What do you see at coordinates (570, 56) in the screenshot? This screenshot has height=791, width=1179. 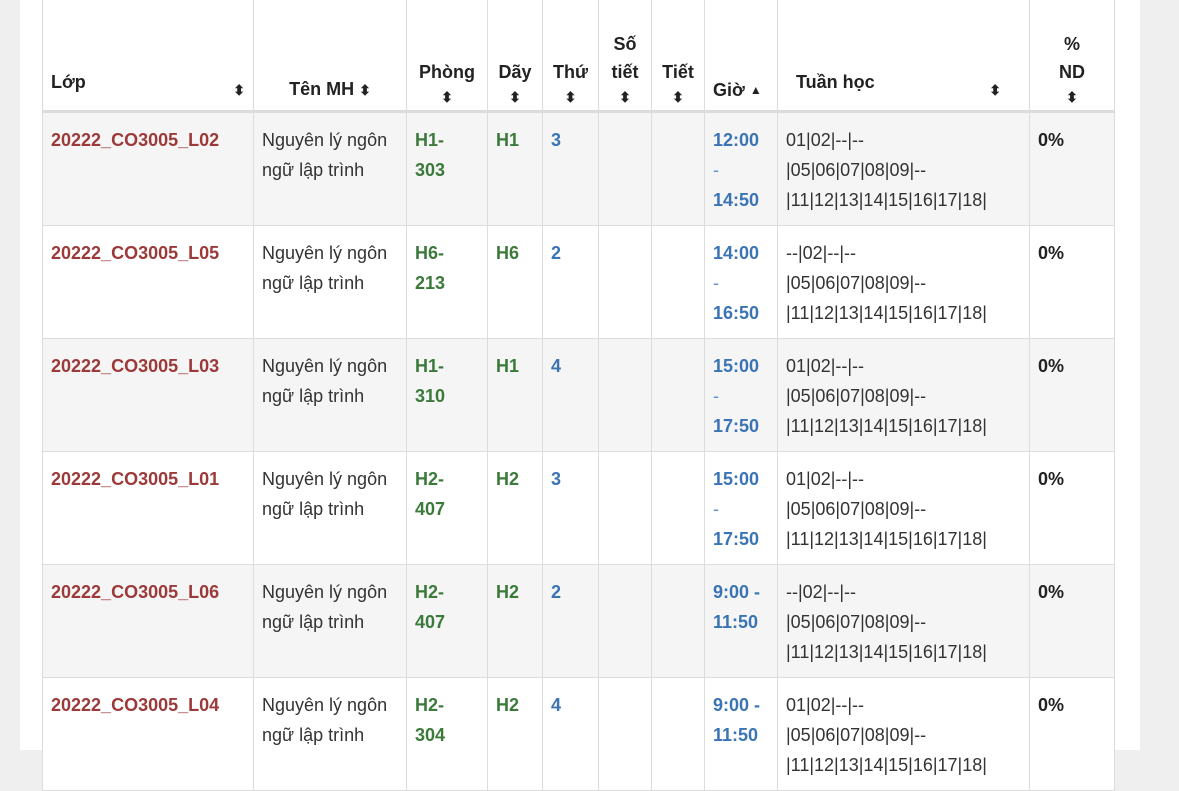 I see `column-header-thu: Thứ ⬍` at bounding box center [570, 56].